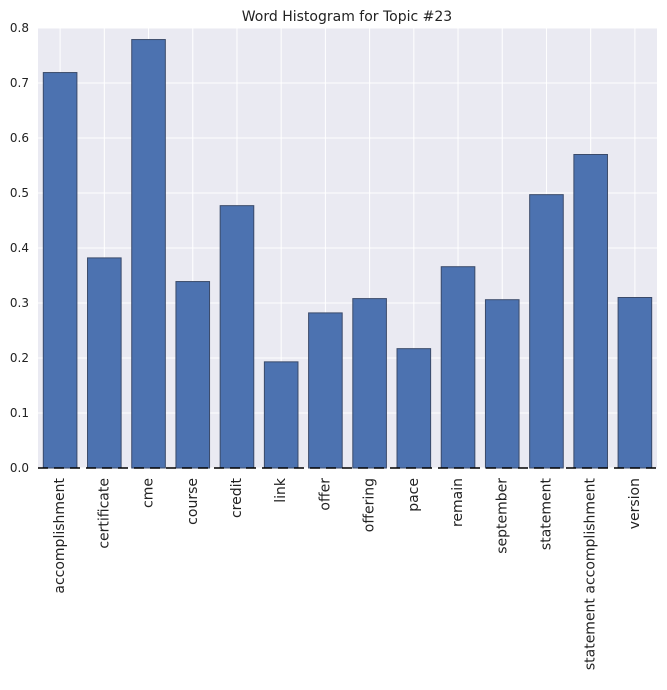 The width and height of the screenshot is (667, 690). What do you see at coordinates (237, 337) in the screenshot?
I see `bar-credit` at bounding box center [237, 337].